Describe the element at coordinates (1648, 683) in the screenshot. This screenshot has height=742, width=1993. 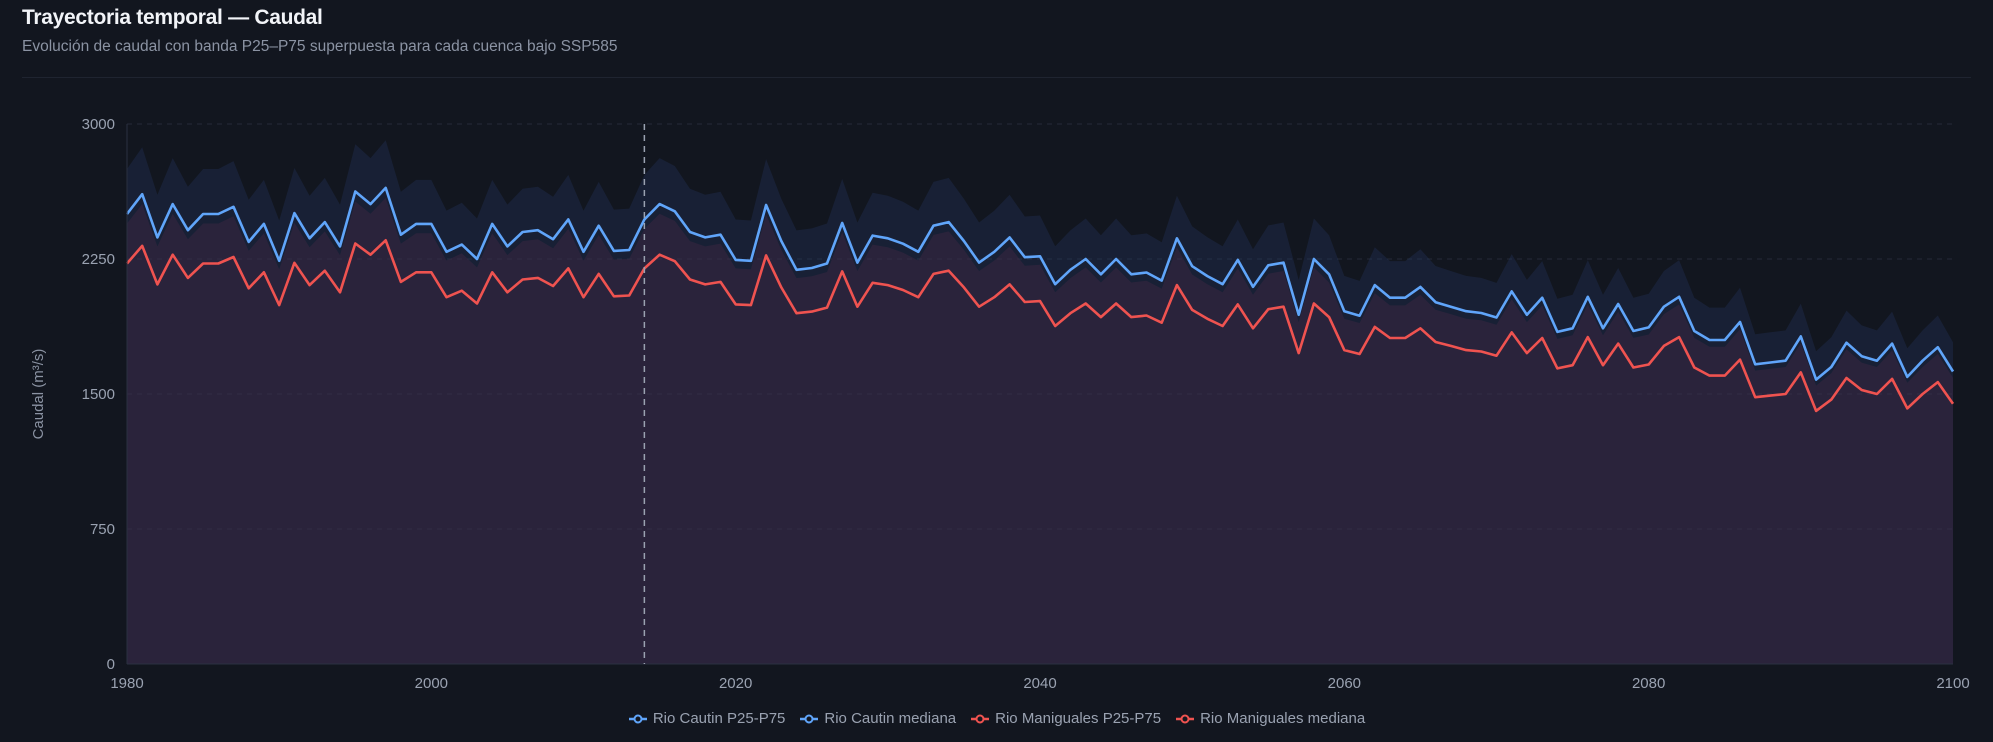
I see `x-tick-label: 2080` at that location.